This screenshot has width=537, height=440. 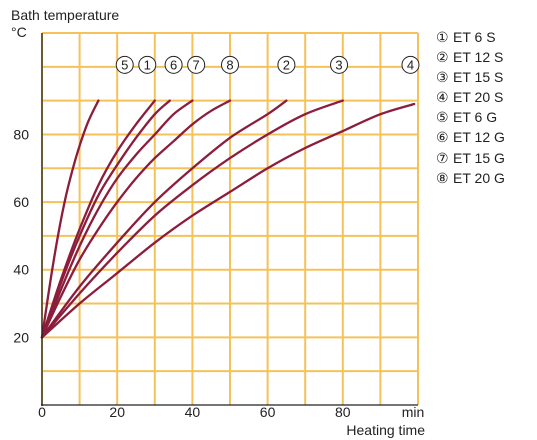 I want to click on curve-label-7: 7, so click(x=196, y=64).